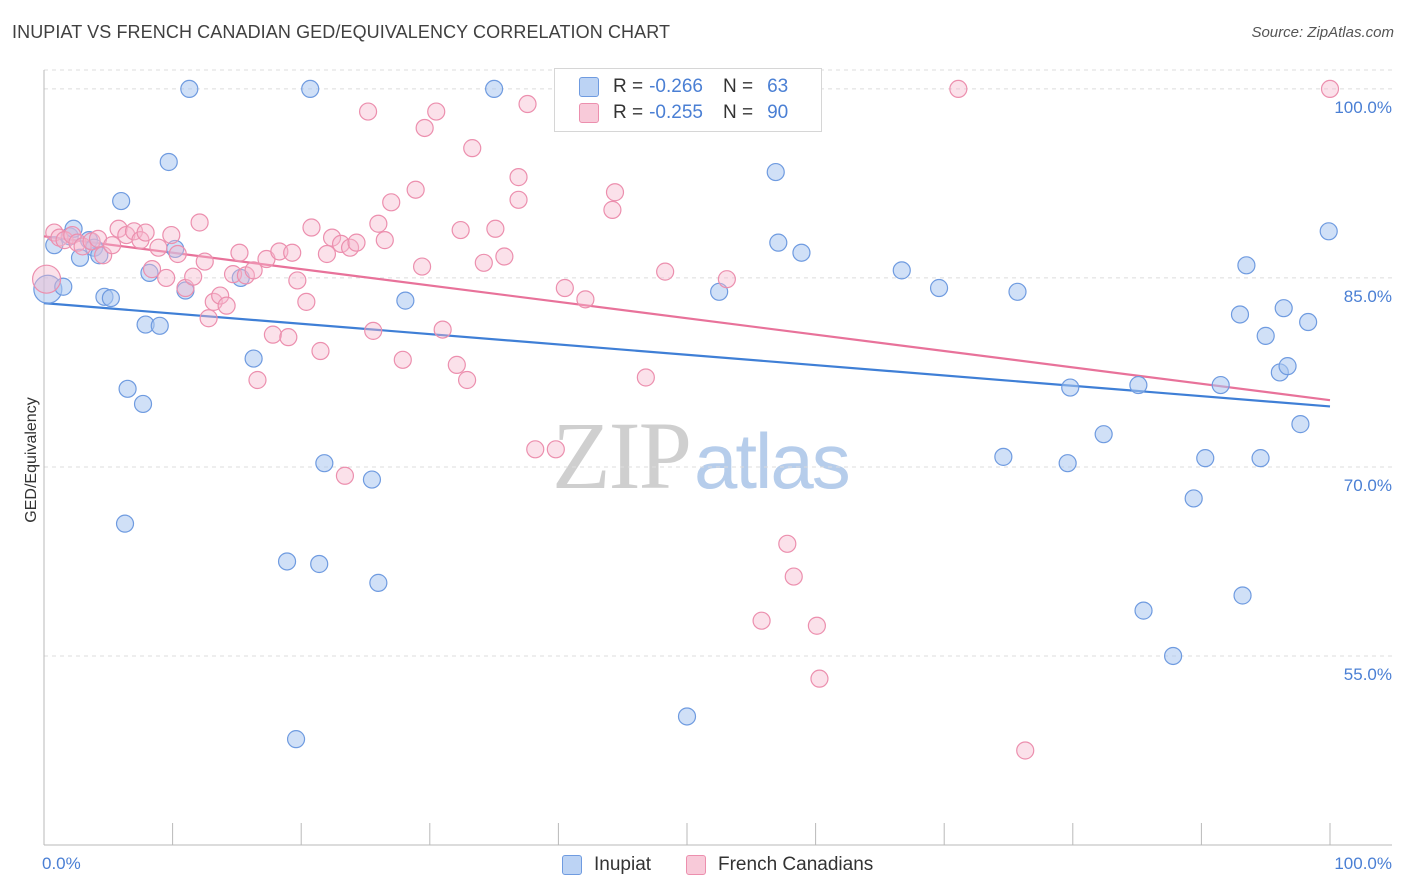 The image size is (1406, 892). I want to click on legend-label-french-canadians: French Canadians, so click(796, 864).